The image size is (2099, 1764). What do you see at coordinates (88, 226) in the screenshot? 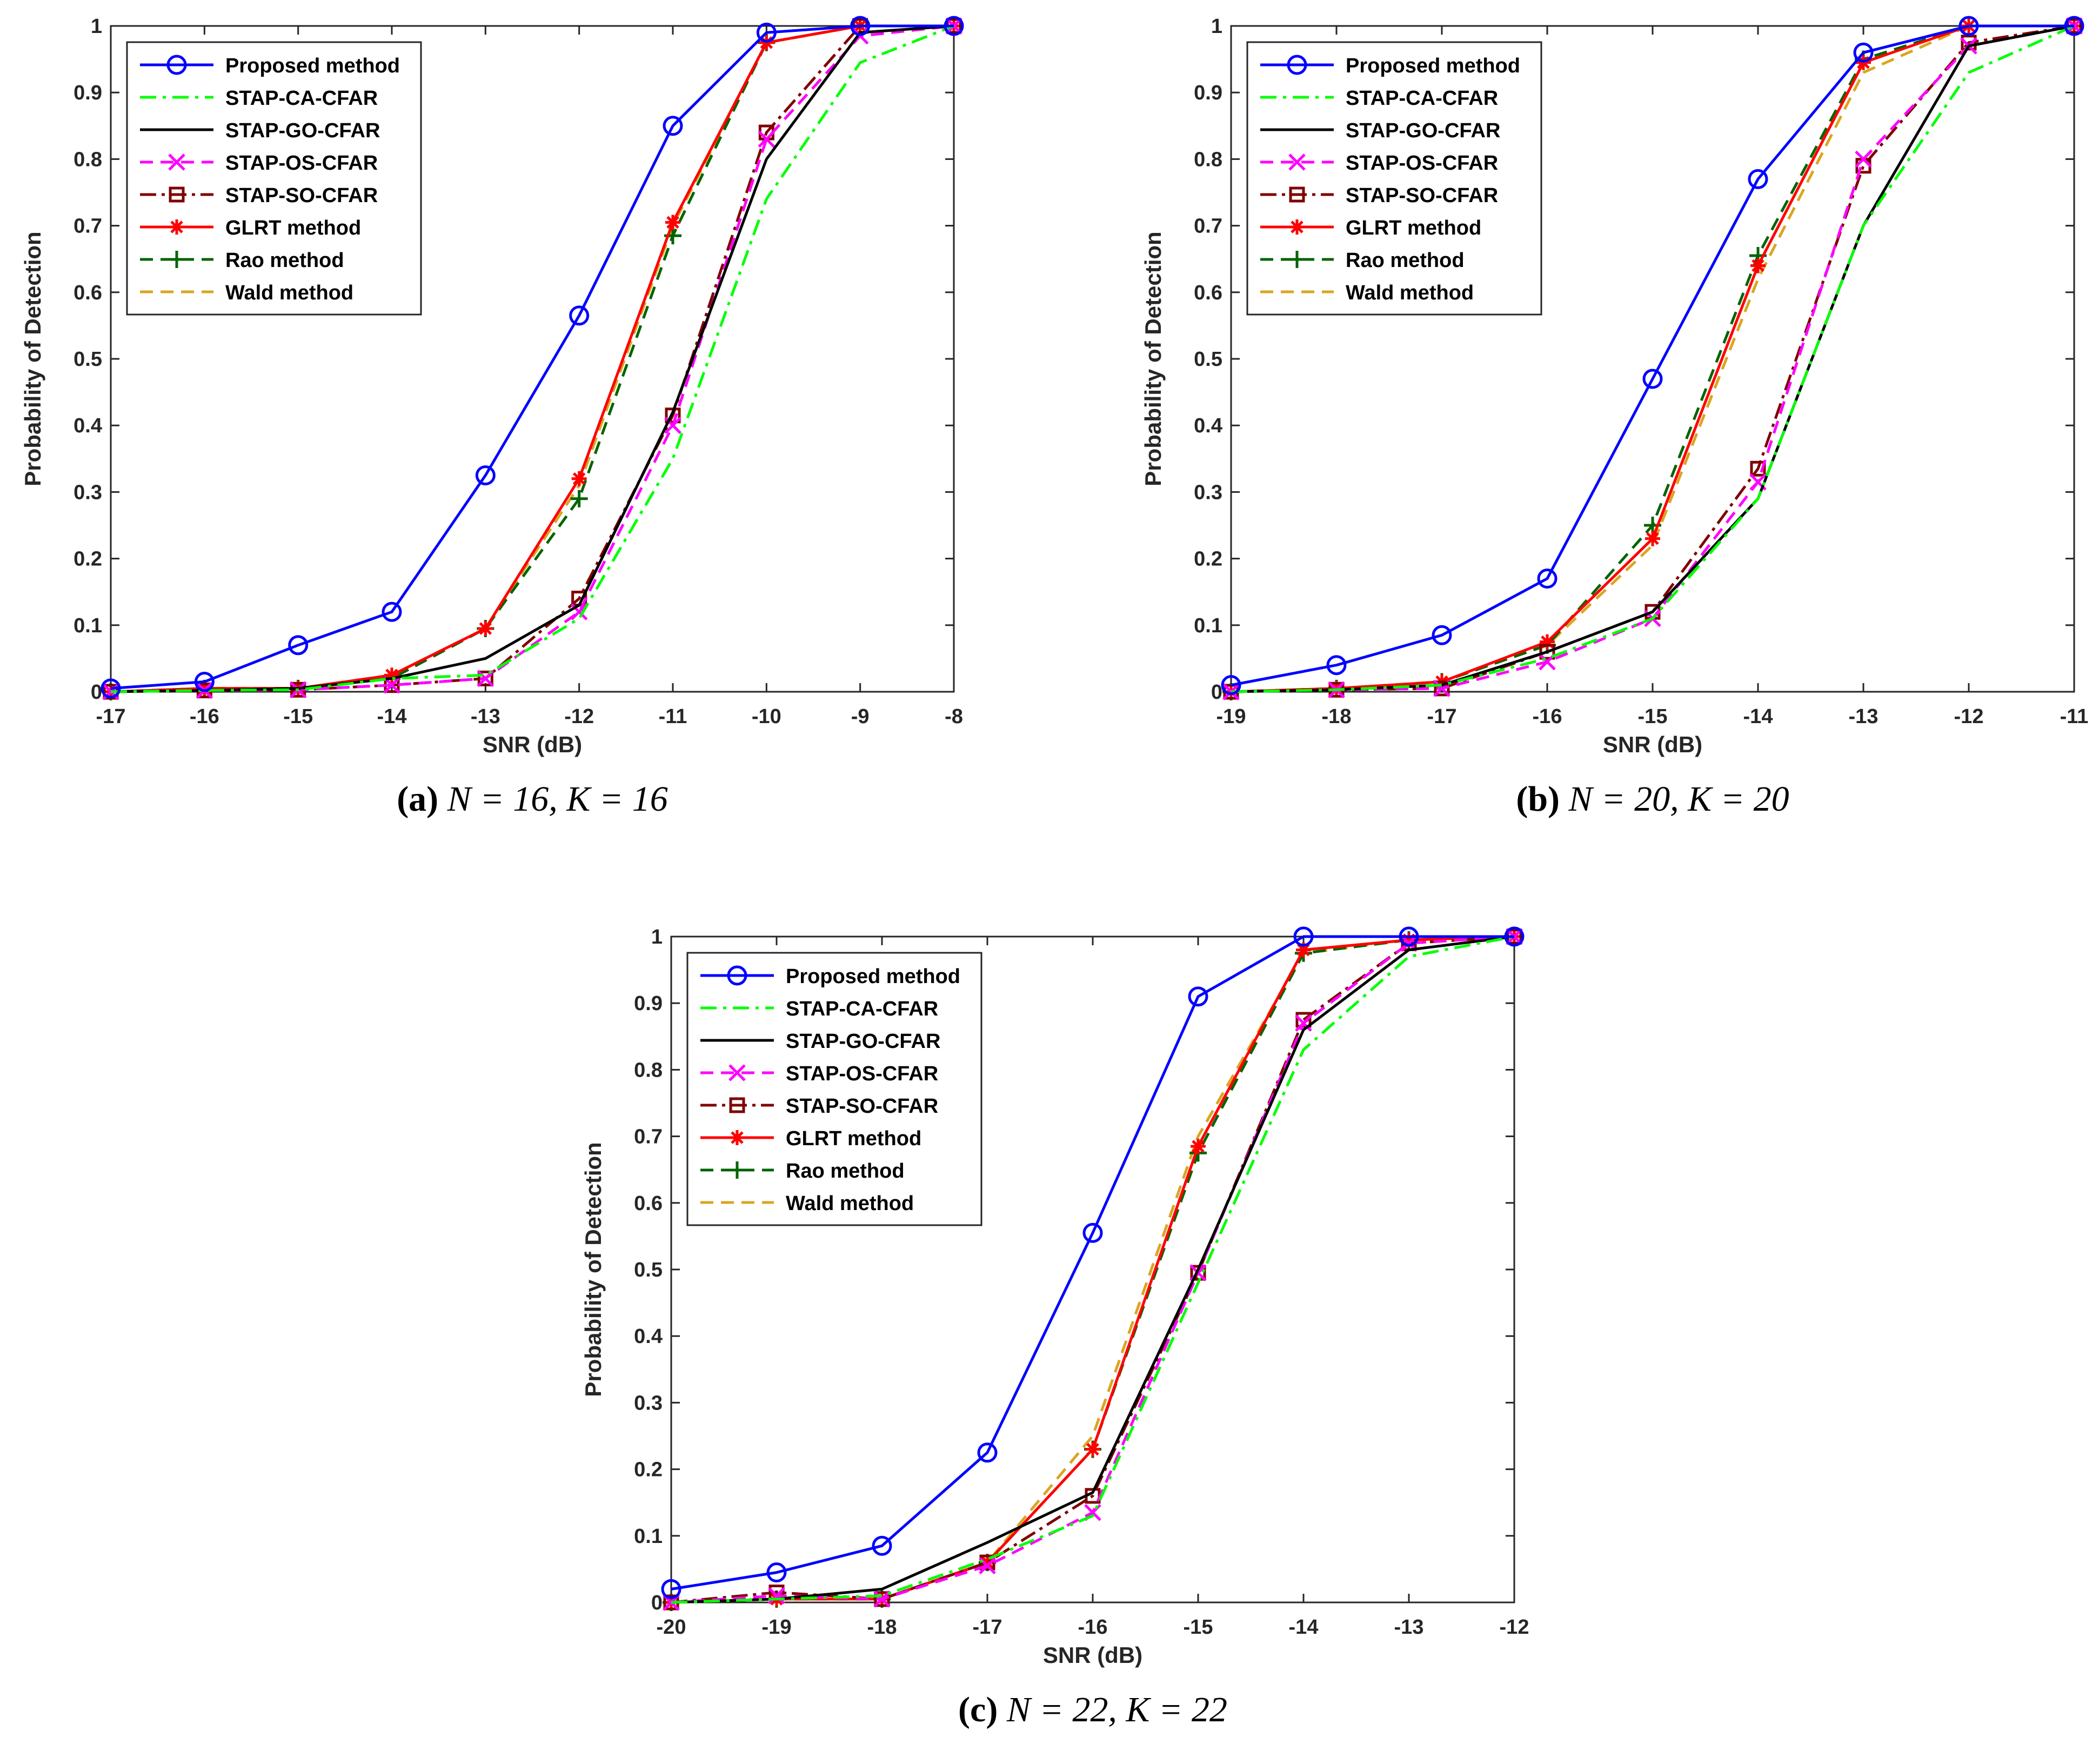
I see `y-tick-label: 0.7` at bounding box center [88, 226].